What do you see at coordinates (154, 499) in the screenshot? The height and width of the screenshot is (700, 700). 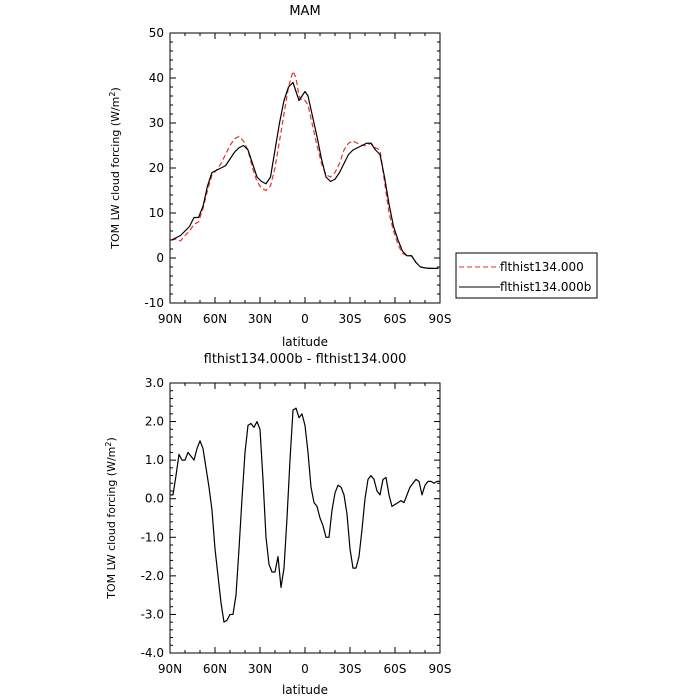 I see `bottom-y-tick-label: 0.0` at bounding box center [154, 499].